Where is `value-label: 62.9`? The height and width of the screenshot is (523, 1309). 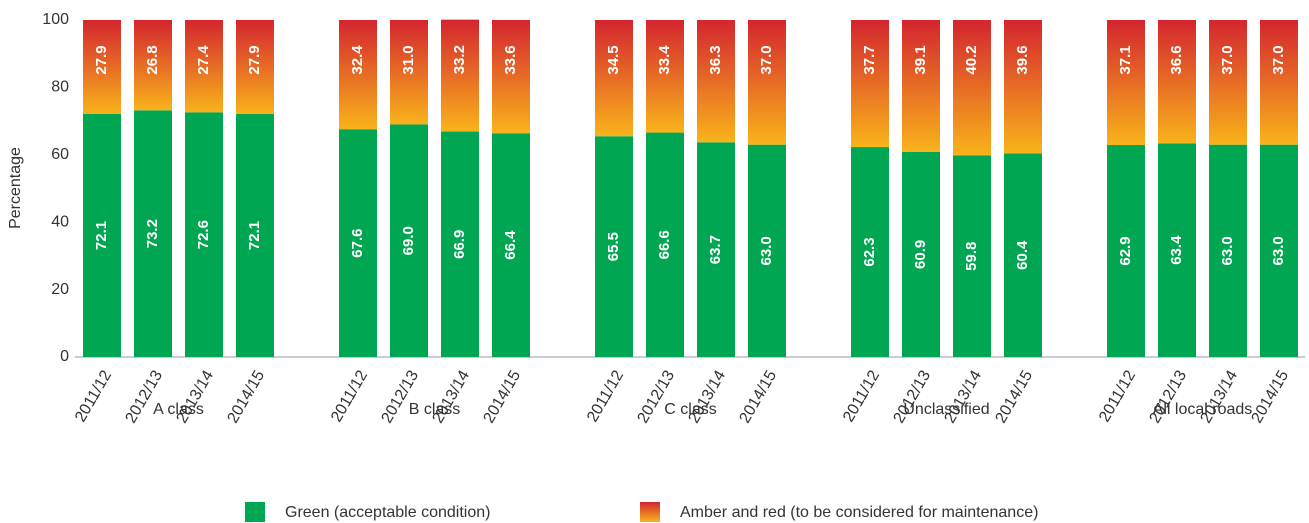 value-label: 62.9 is located at coordinates (1125, 250).